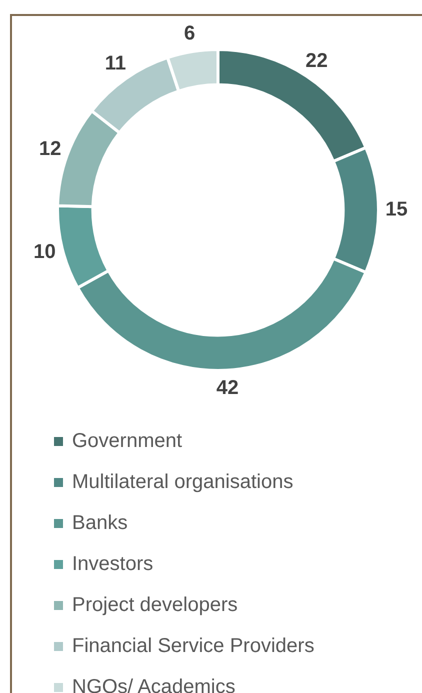  What do you see at coordinates (183, 482) in the screenshot?
I see `legend-label: Multilateral organisations` at bounding box center [183, 482].